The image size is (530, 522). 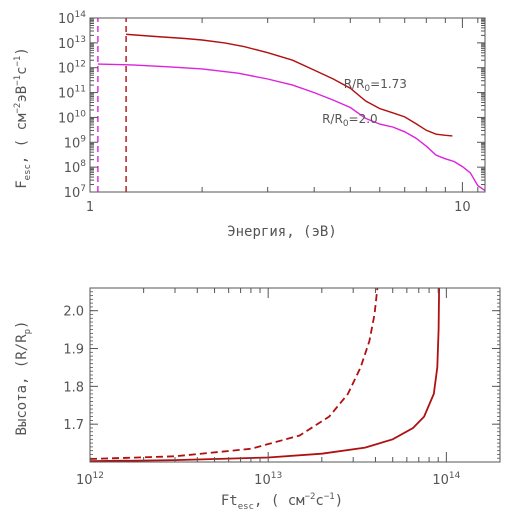 What do you see at coordinates (23, 377) in the screenshot?
I see `bottom-y-axis-label: Высота, (R/Rp)` at bounding box center [23, 377].